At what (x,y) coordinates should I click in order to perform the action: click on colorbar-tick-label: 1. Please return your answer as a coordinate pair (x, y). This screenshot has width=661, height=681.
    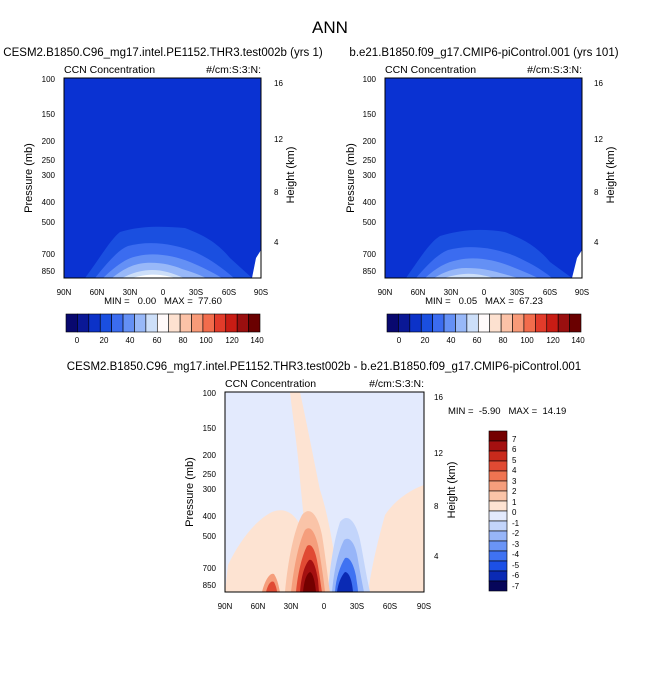
    Looking at the image, I should click on (514, 502).